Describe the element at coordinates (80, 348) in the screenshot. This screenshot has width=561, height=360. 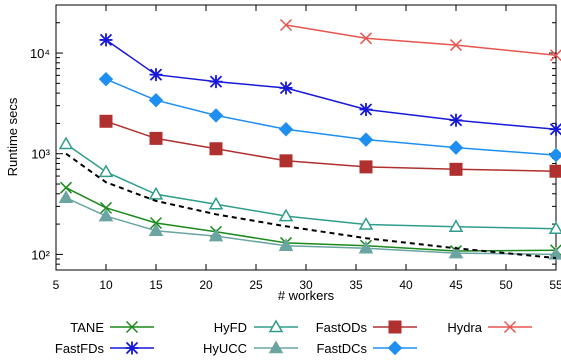
I see `legend-label: FastFDs` at that location.